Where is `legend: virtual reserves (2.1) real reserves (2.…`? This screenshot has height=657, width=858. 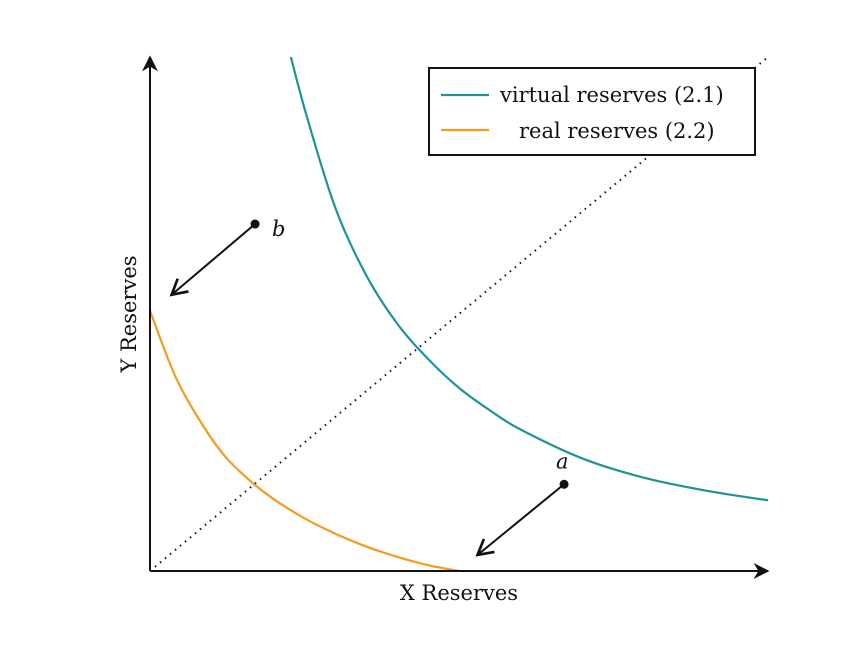 legend: virtual reserves (2.1) real reserves (2.… is located at coordinates (592, 111).